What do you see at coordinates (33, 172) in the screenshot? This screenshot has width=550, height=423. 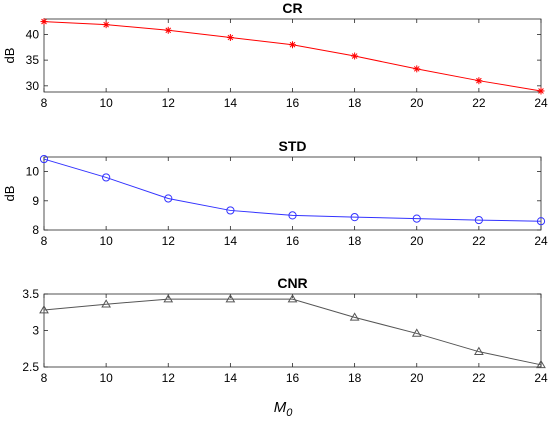 I see `y-tick-label: 10` at bounding box center [33, 172].